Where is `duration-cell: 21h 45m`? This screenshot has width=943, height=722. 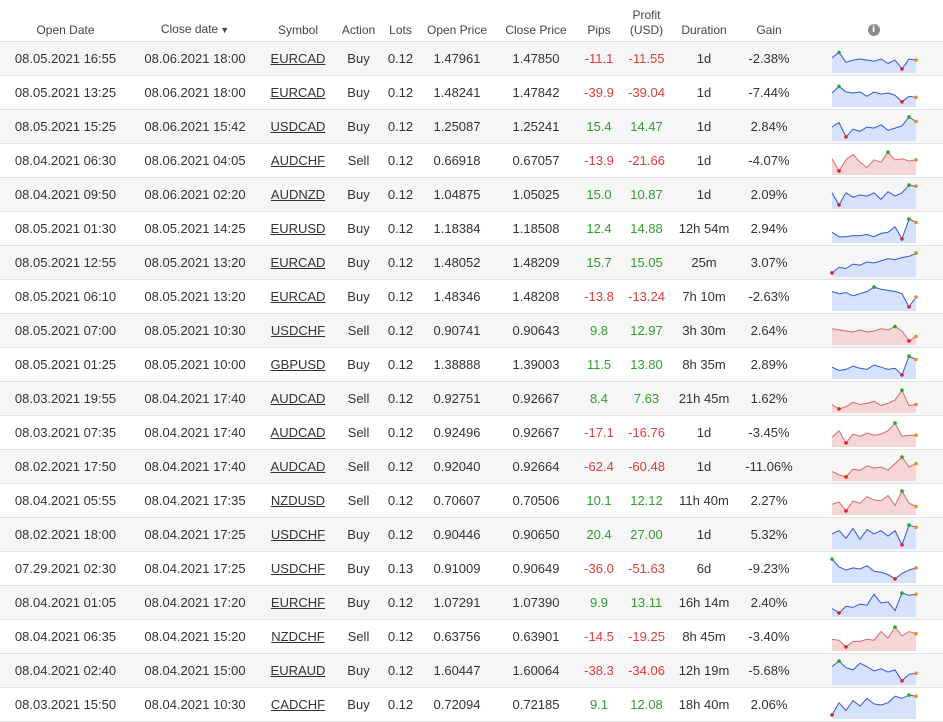 duration-cell: 21h 45m is located at coordinates (704, 398).